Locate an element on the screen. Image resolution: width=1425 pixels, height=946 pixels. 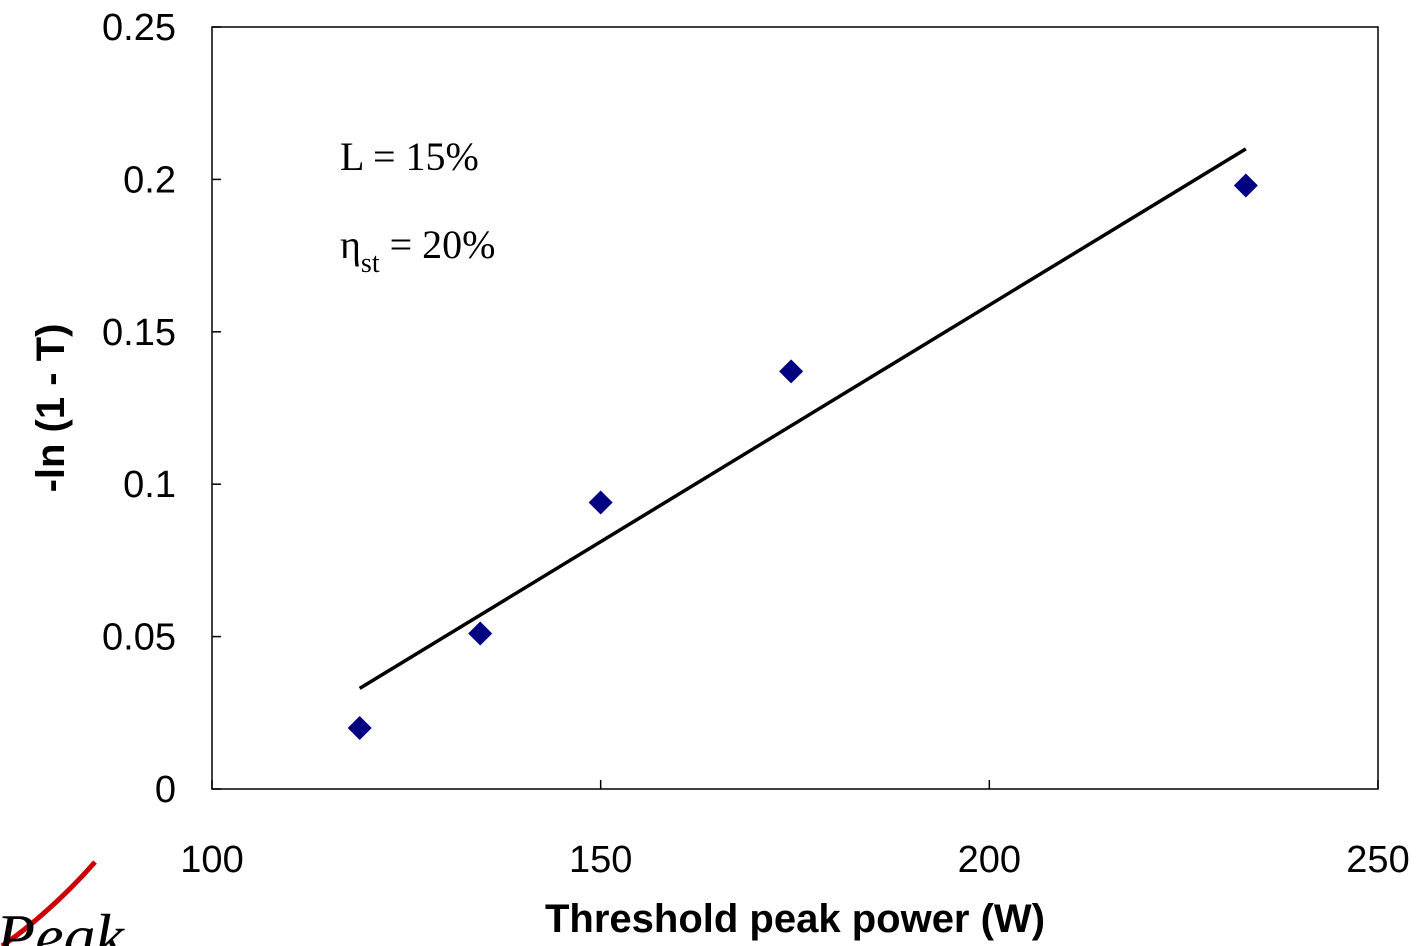
logo-accent-swoosh is located at coordinates (48, 903).